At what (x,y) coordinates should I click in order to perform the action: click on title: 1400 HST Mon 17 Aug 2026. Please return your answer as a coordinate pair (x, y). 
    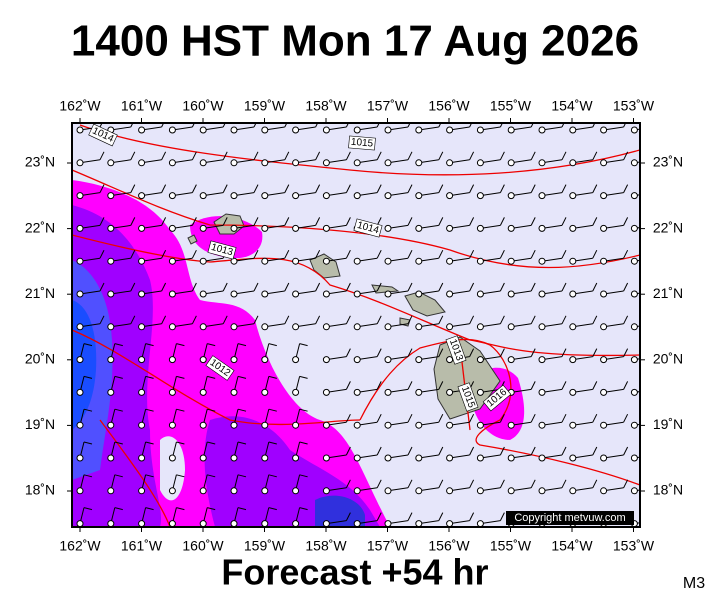
    Looking at the image, I should click on (355, 41).